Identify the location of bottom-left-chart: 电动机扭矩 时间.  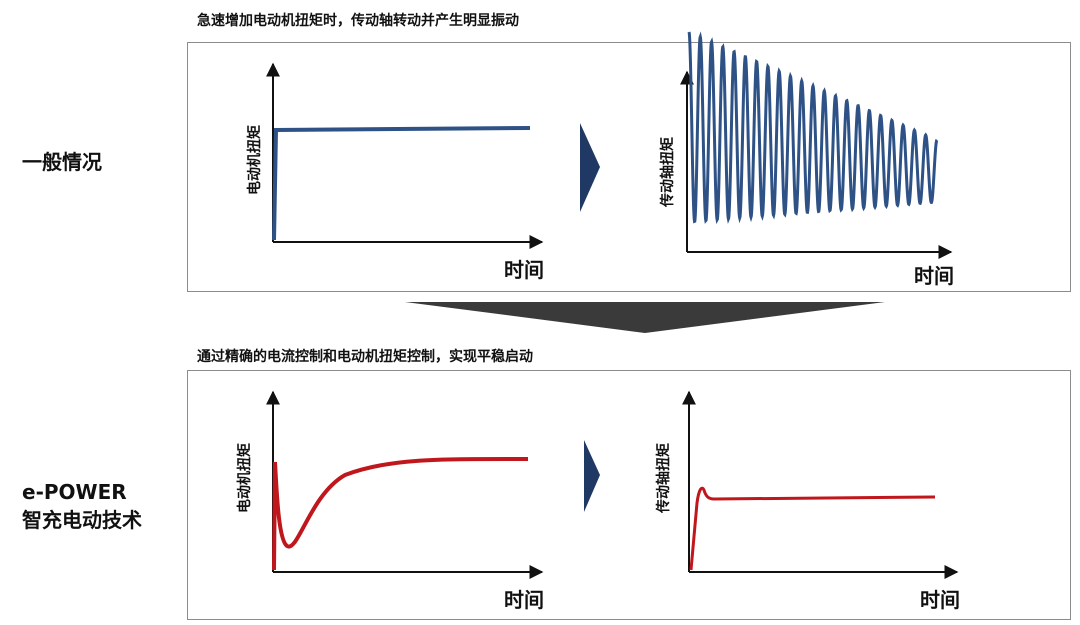
(390, 501).